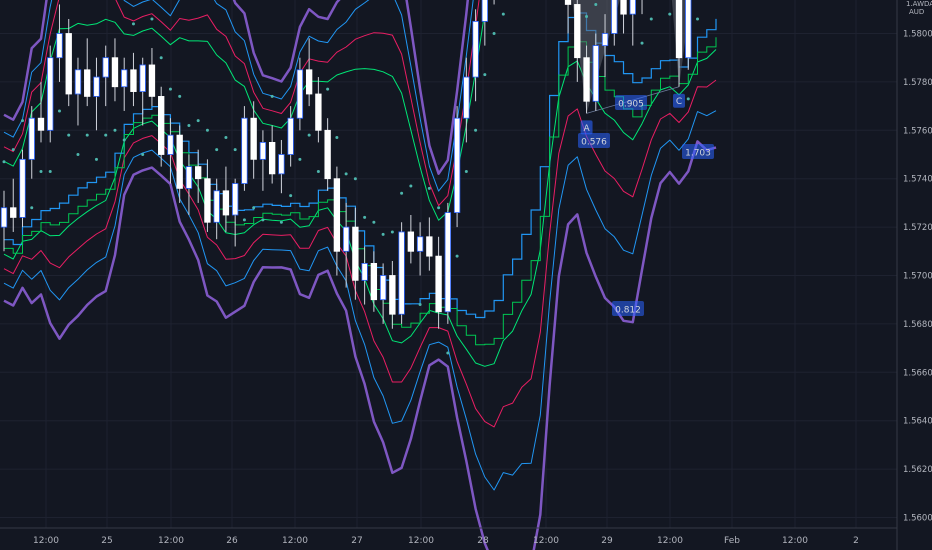 The width and height of the screenshot is (932, 550). Describe the element at coordinates (631, 105) in the screenshot. I see `ratio-label-text: 0.905` at that location.